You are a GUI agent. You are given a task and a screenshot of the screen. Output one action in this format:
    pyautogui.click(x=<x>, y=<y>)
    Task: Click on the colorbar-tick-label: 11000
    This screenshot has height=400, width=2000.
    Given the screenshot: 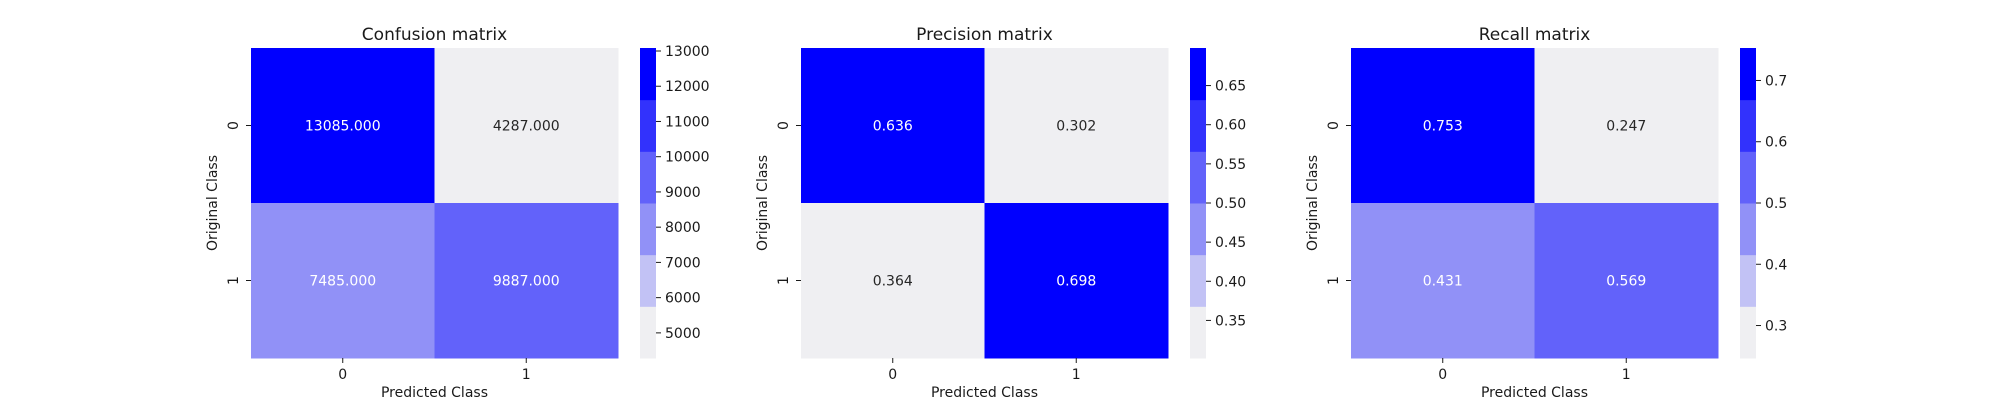 What is the action you would take?
    pyautogui.click(x=687, y=122)
    